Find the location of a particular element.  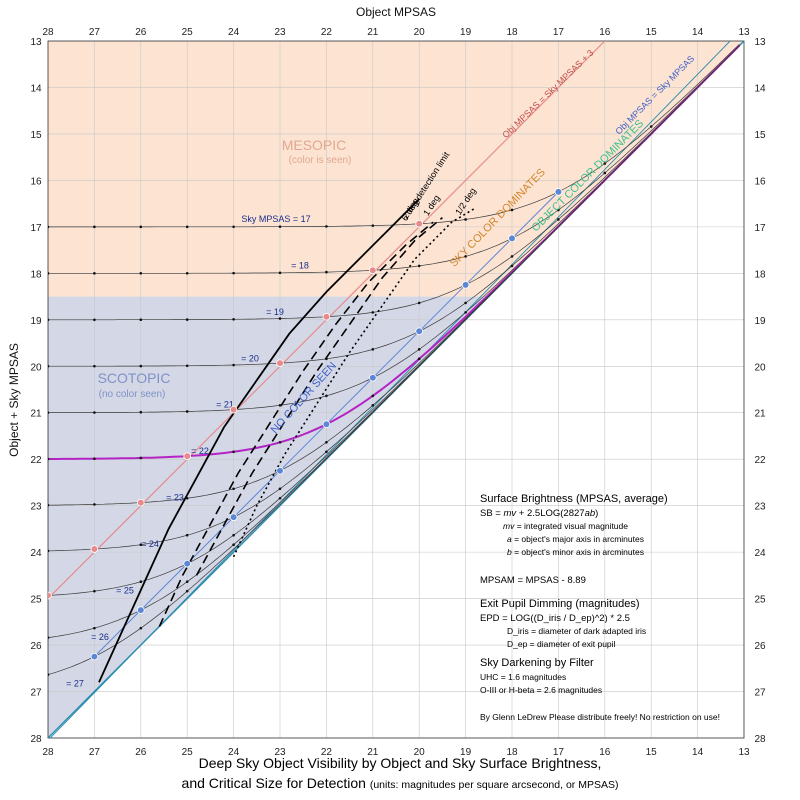

epd-formula: EPD = LOG((D_iris / D_ep)^2) * 2.5 is located at coordinates (555, 618).